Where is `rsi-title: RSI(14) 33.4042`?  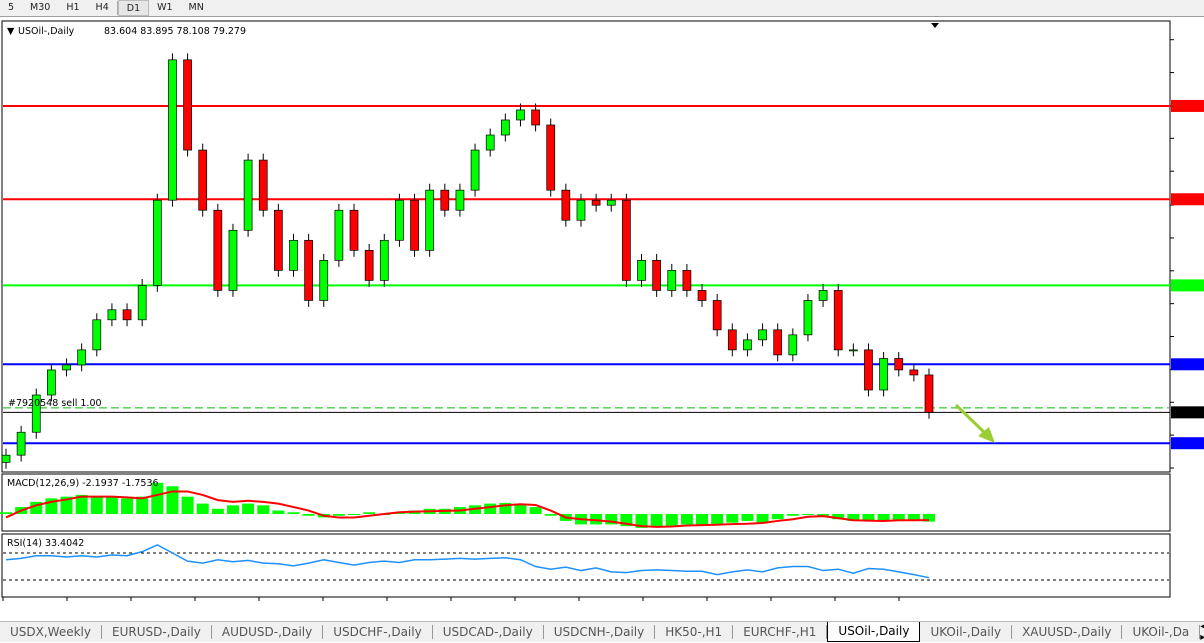
rsi-title: RSI(14) 33.4042 is located at coordinates (45, 543).